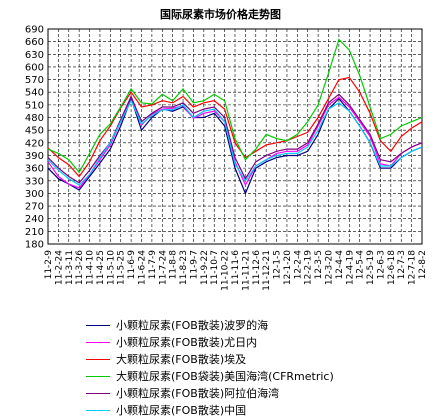  I want to click on x-tick-label: 11-6-9, so click(132, 265).